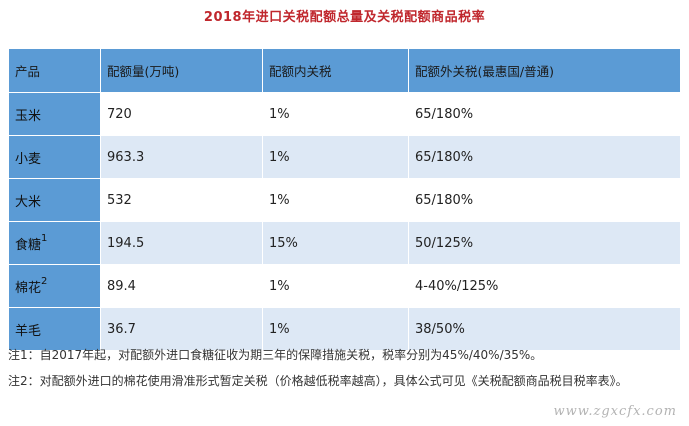 Image resolution: width=689 pixels, height=426 pixels. What do you see at coordinates (28, 202) in the screenshot?
I see `product-name: 大米` at bounding box center [28, 202].